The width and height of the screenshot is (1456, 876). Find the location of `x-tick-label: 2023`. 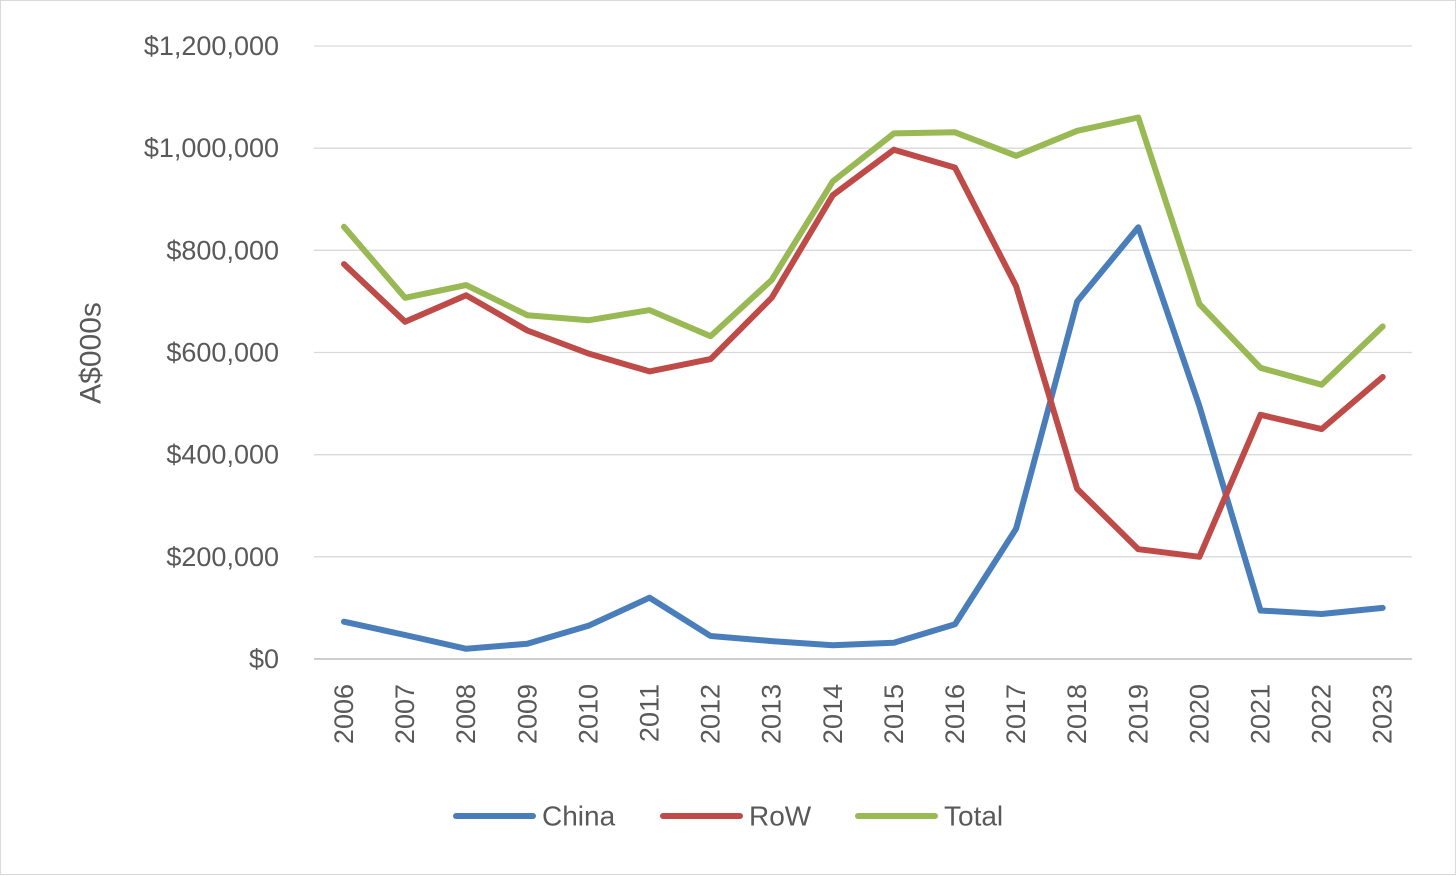

x-tick-label: 2023 is located at coordinates (1383, 714).